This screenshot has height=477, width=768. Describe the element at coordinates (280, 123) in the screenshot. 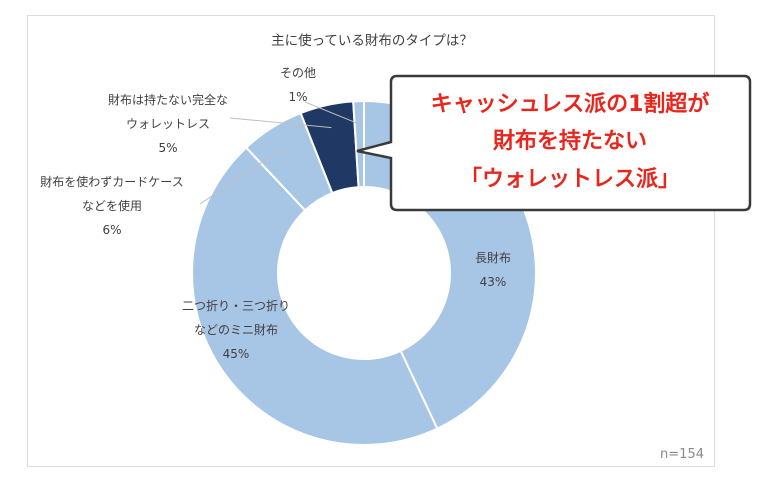

I see `leader-line-walletless` at that location.